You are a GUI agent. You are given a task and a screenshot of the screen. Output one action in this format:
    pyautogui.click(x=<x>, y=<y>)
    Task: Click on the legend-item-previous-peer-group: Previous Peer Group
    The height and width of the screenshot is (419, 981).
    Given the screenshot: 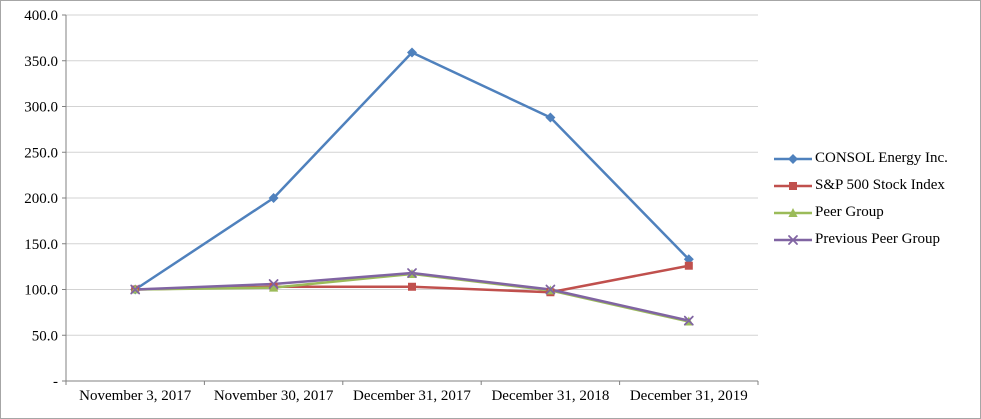 What is the action you would take?
    pyautogui.click(x=860, y=239)
    